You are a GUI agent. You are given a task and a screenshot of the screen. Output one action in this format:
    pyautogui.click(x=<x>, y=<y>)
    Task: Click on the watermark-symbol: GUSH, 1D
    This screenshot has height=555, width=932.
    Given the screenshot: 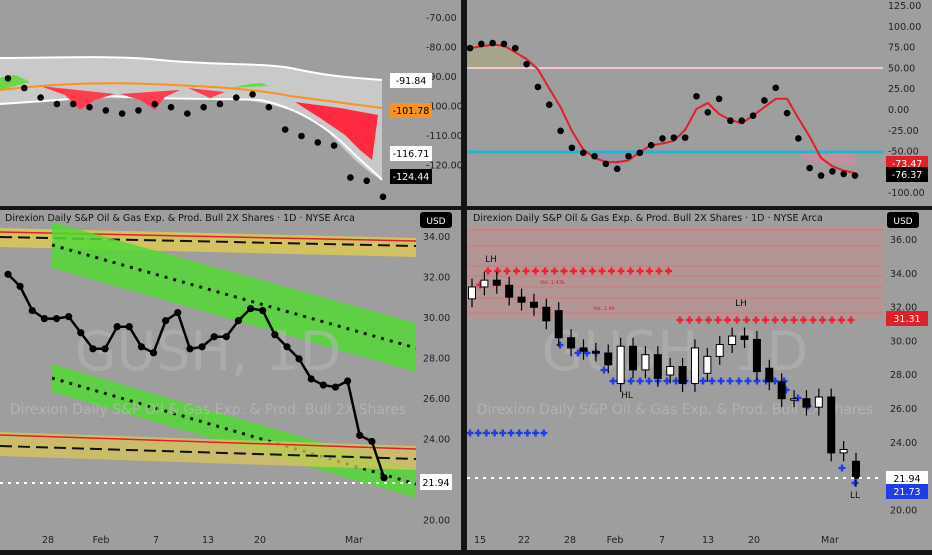 What is the action you would take?
    pyautogui.click(x=208, y=351)
    